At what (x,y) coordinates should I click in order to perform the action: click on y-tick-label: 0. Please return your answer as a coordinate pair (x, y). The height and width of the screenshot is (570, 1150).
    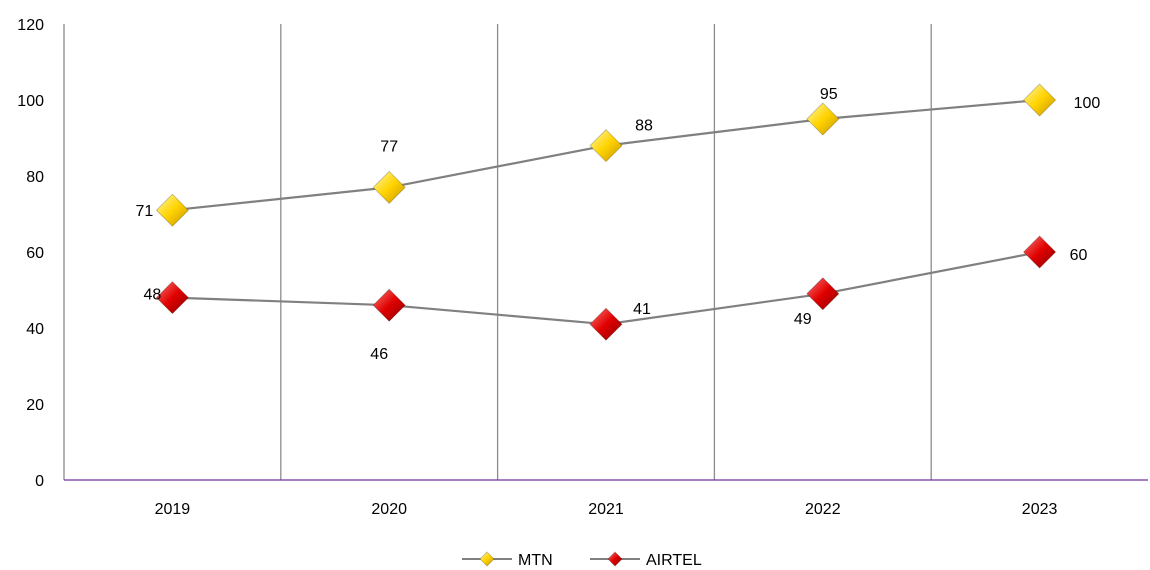
    Looking at the image, I should click on (39, 481).